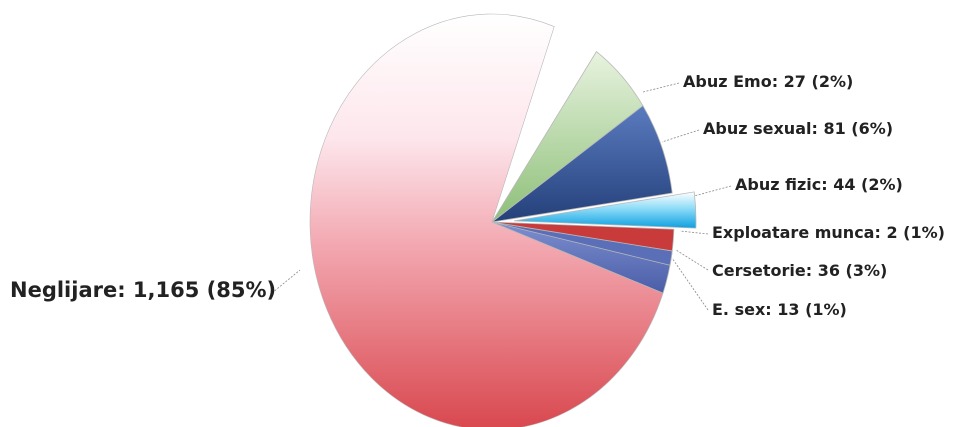 This screenshot has width=964, height=427. I want to click on slice-label-neglijare: Neglijare: 1,165 (85%), so click(143, 290).